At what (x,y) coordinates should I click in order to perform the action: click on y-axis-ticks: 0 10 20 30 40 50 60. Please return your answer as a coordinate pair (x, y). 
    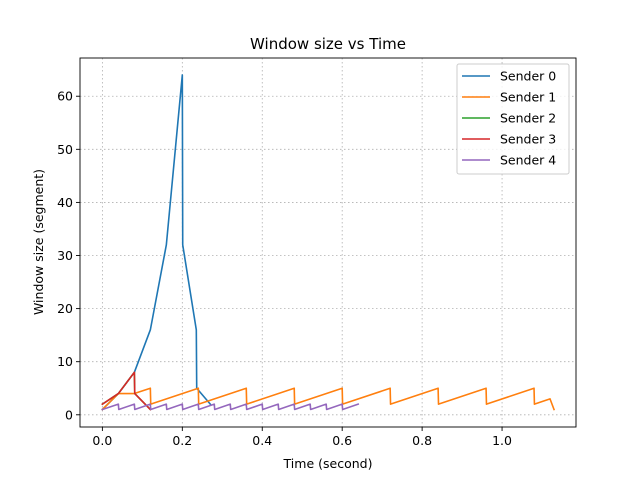
    Looking at the image, I should click on (68, 255).